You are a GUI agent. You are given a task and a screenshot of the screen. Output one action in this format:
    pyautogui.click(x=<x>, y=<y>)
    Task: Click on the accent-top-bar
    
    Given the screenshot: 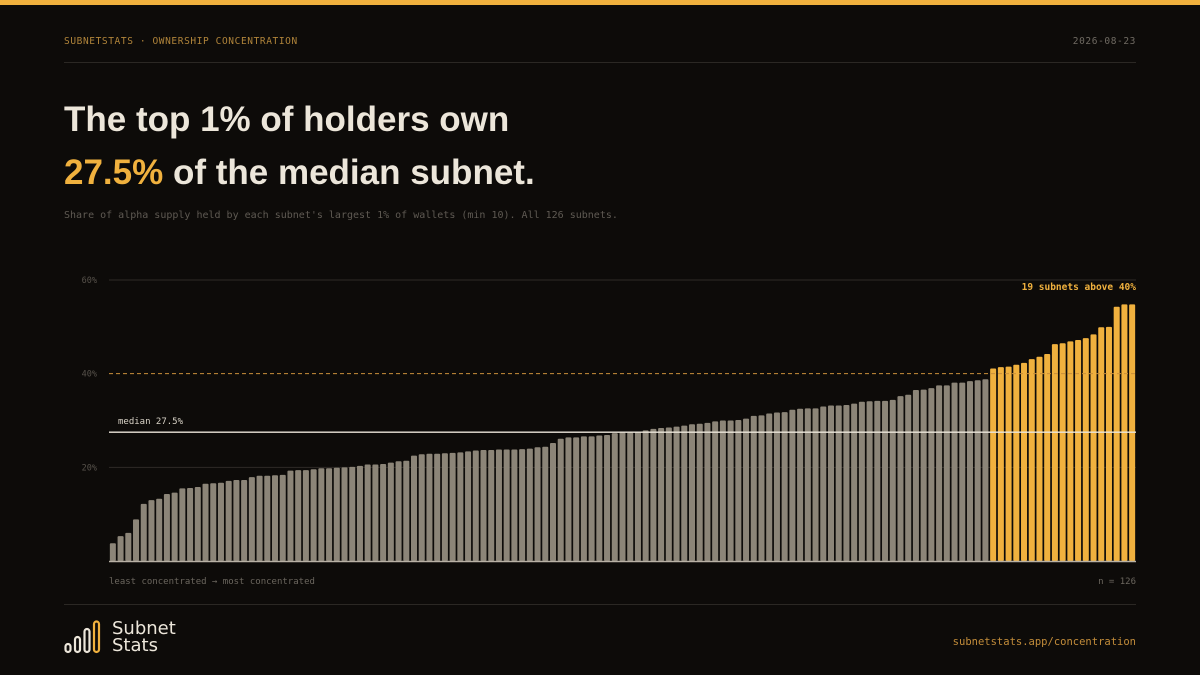 What is the action you would take?
    pyautogui.click(x=600, y=2)
    